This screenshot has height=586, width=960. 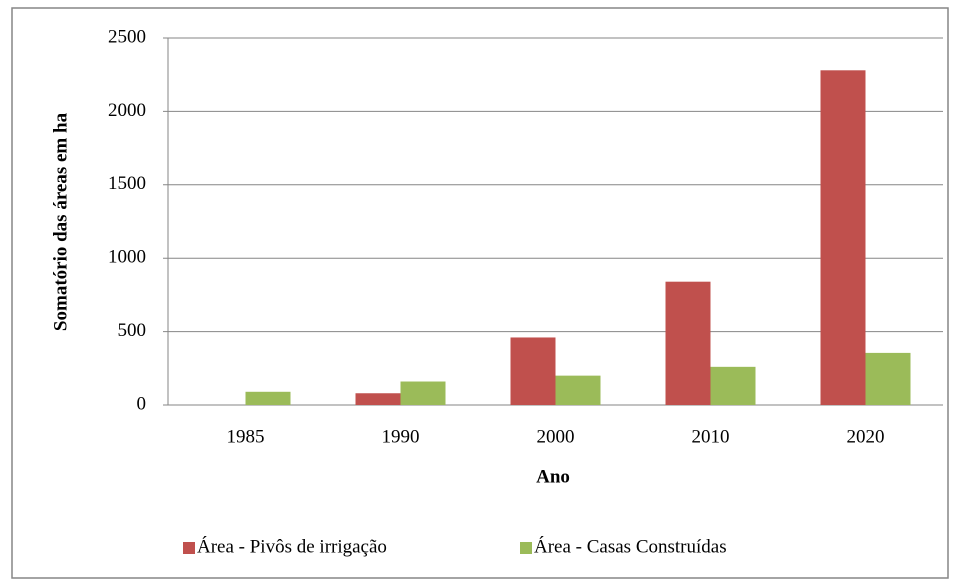 I want to click on y-tick-label: 2500, so click(x=127, y=36).